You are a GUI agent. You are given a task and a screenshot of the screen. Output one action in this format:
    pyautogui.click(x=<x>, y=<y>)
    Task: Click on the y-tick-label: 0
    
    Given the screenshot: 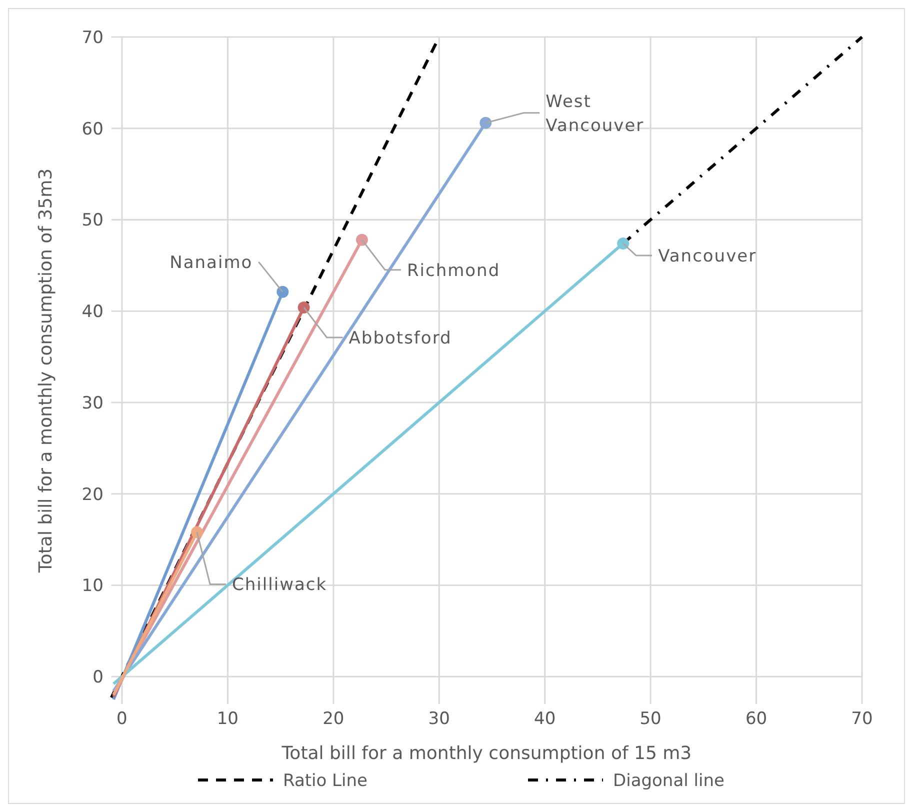 What is the action you would take?
    pyautogui.click(x=98, y=678)
    